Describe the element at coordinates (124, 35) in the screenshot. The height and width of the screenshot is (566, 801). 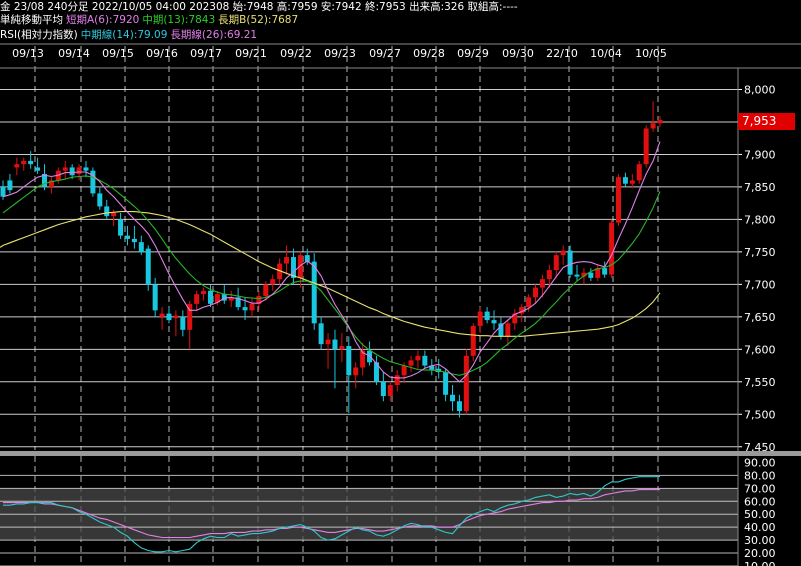
I see `rsi-mid-legend: 中期線(14):79.09` at that location.